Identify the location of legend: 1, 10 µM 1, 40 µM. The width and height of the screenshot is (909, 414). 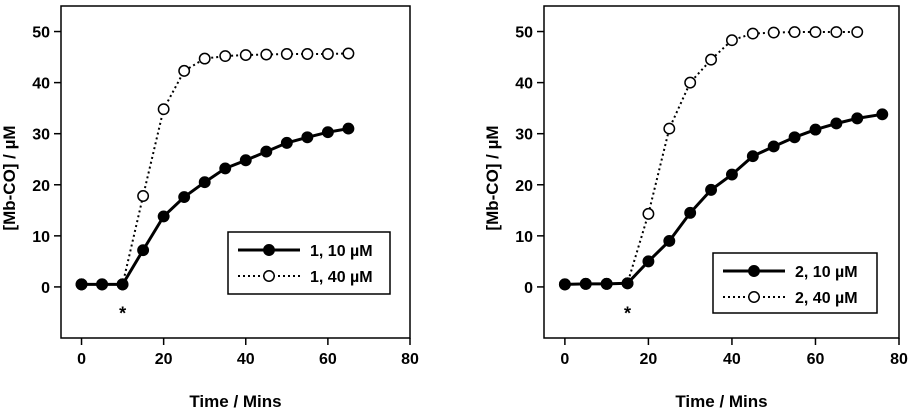
(309, 263).